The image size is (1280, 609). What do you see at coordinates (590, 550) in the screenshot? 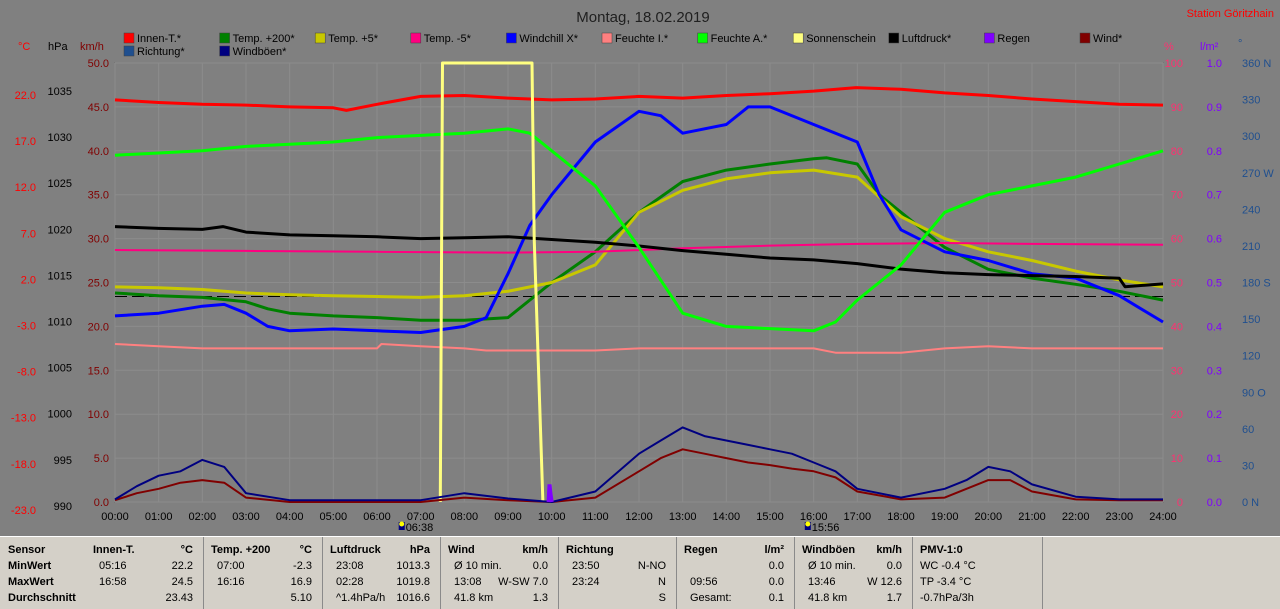
I see `stats-group-title: Richtung` at bounding box center [590, 550].